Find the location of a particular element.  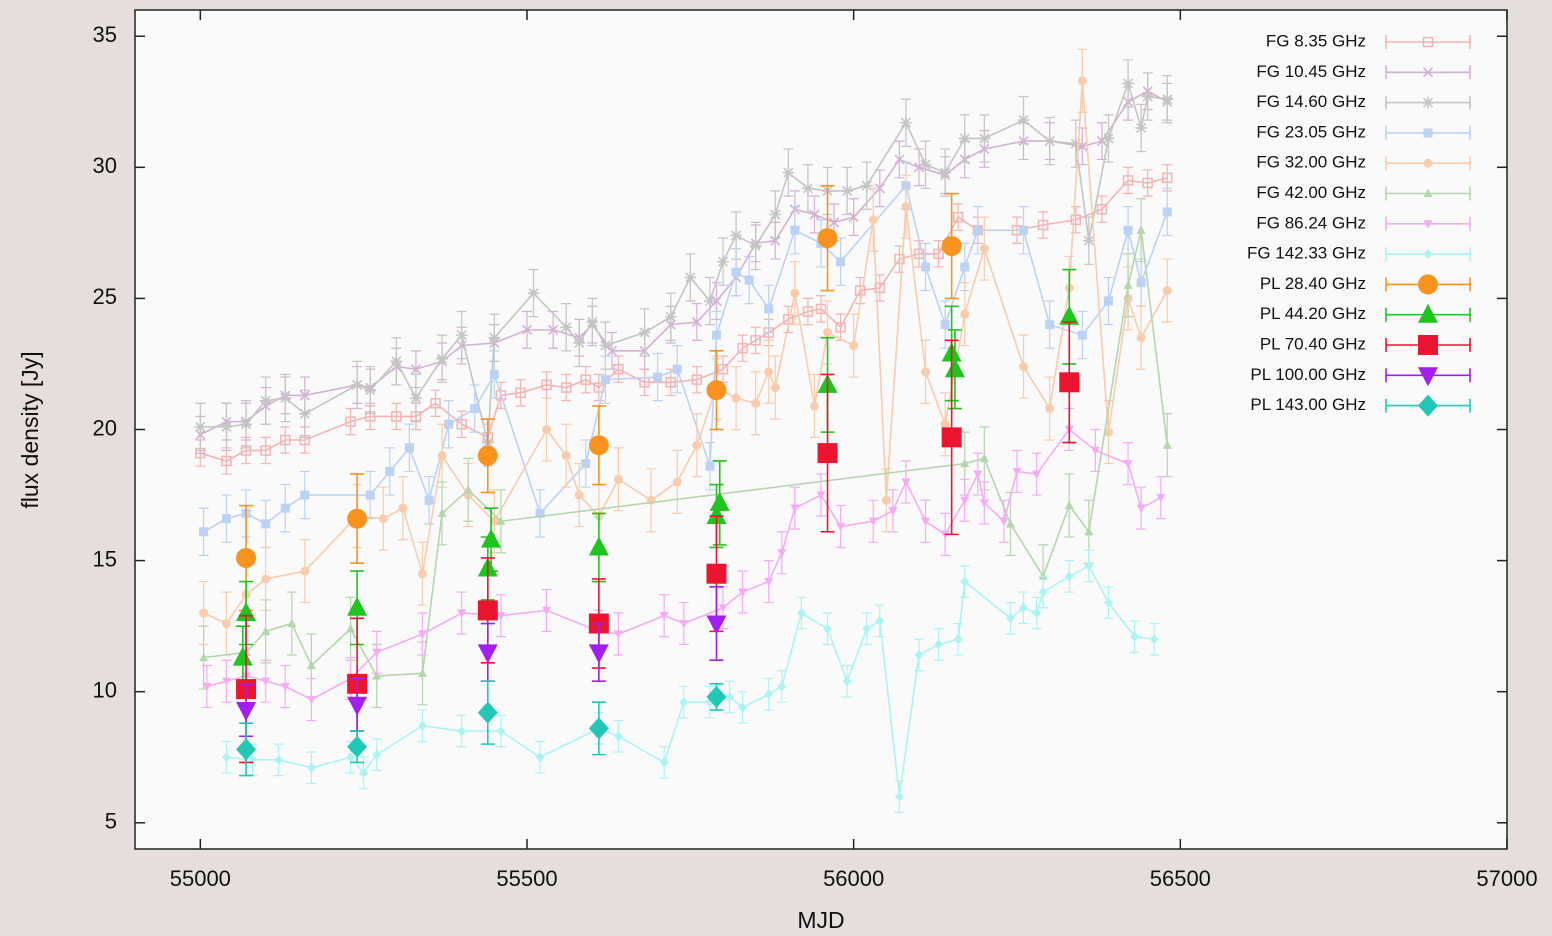

x-tick-label: 57000 is located at coordinates (1506, 878).